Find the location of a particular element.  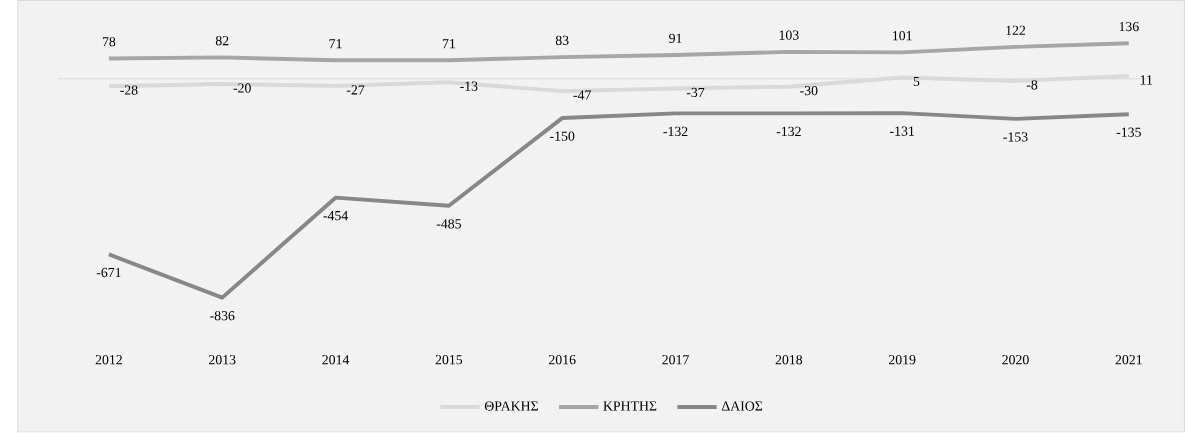

data-label: 136 is located at coordinates (1129, 27).